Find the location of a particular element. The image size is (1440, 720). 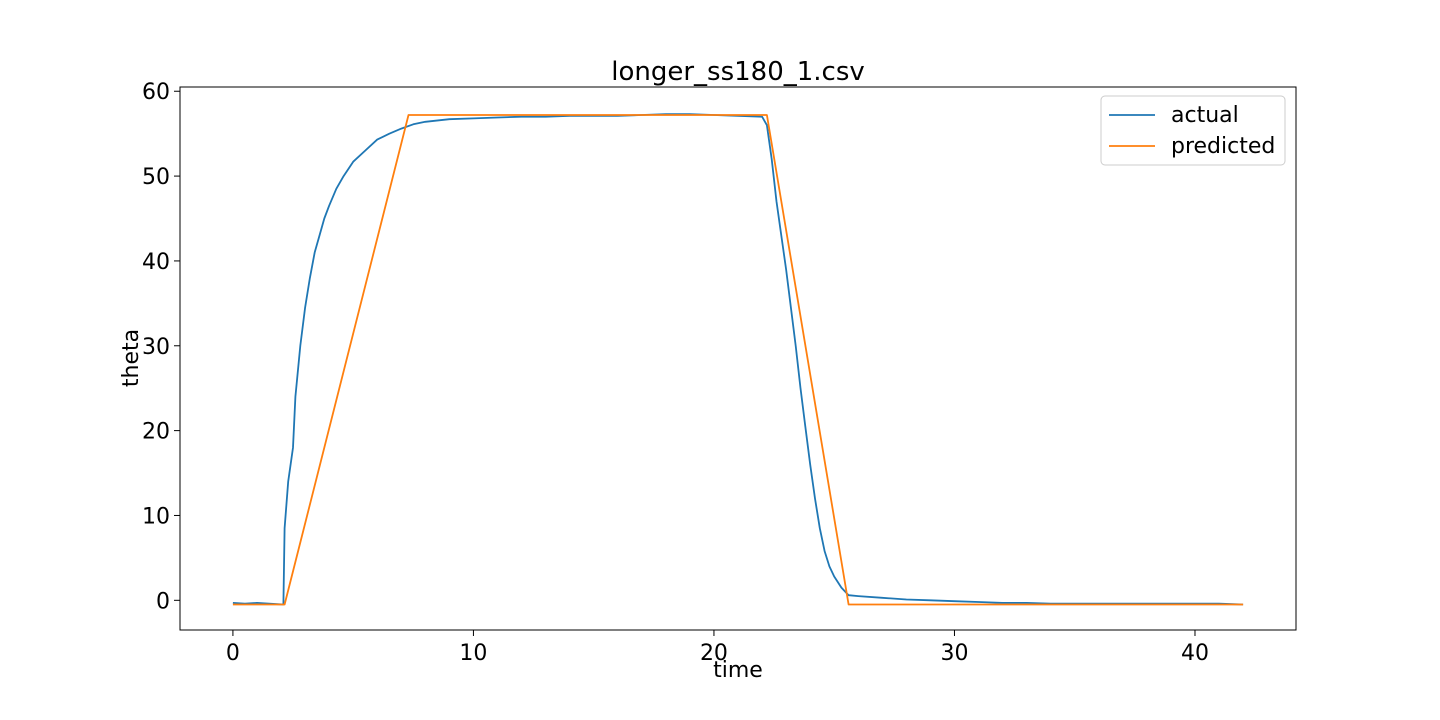

y-tick-label: 40 is located at coordinates (156, 262).